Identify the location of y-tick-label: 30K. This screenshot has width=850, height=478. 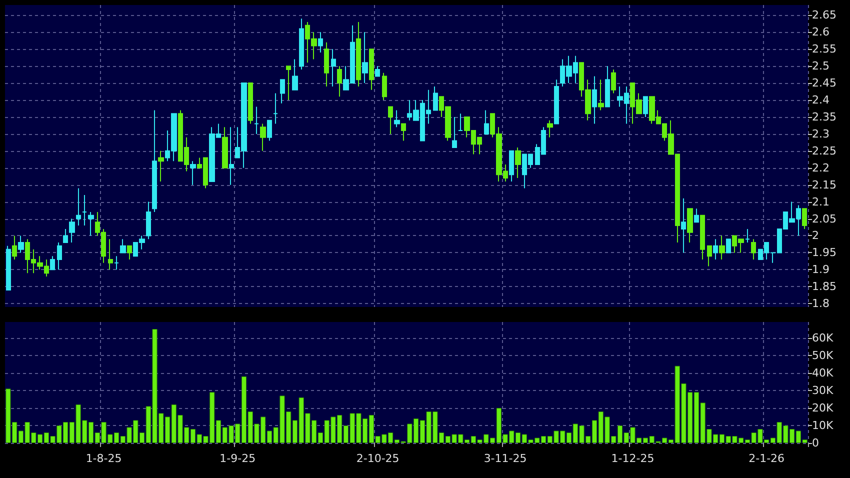
(823, 390).